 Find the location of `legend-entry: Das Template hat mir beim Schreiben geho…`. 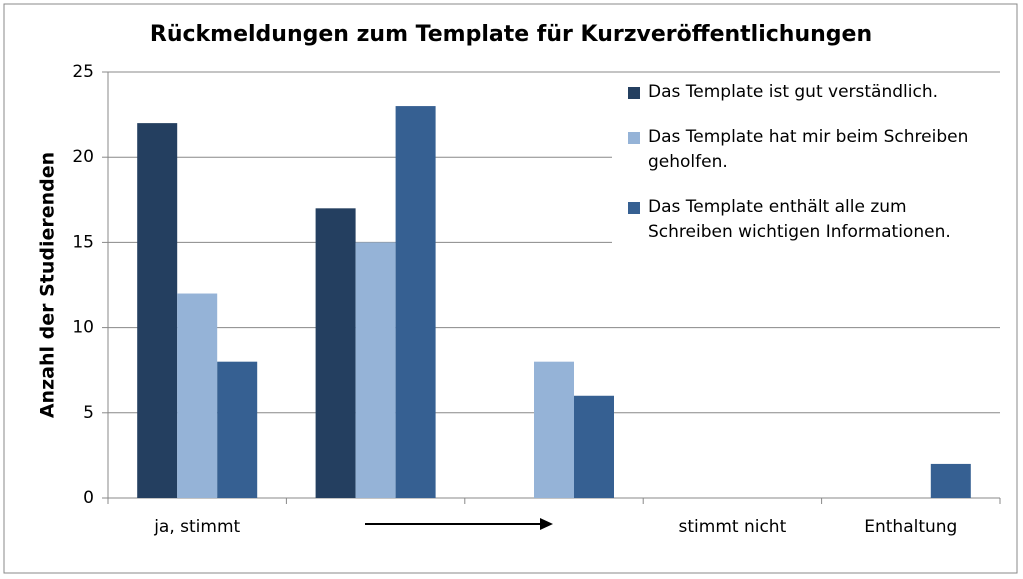

legend-entry: Das Template hat mir beim Schreiben geho… is located at coordinates (800, 150).